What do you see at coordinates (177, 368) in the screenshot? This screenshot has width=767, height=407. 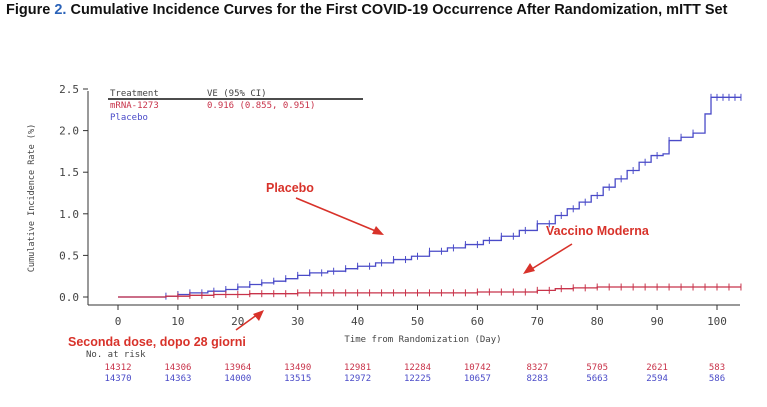 I see `risk-value: 14306` at bounding box center [177, 368].